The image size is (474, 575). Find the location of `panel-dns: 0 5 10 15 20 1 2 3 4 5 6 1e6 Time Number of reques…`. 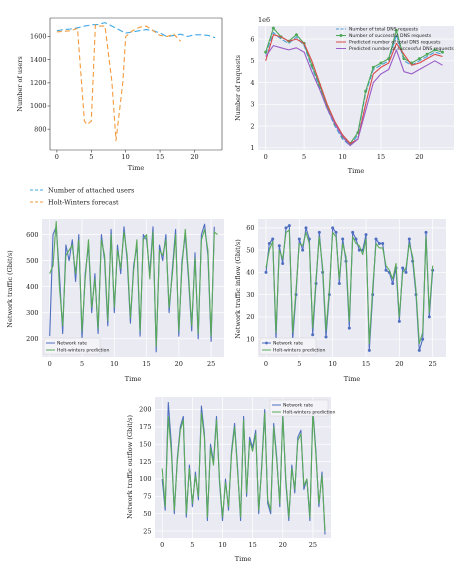

panel-dns: 0 5 10 15 20 1 2 3 4 5 6 1e6 Time Number of reques… is located at coordinates (344, 95).